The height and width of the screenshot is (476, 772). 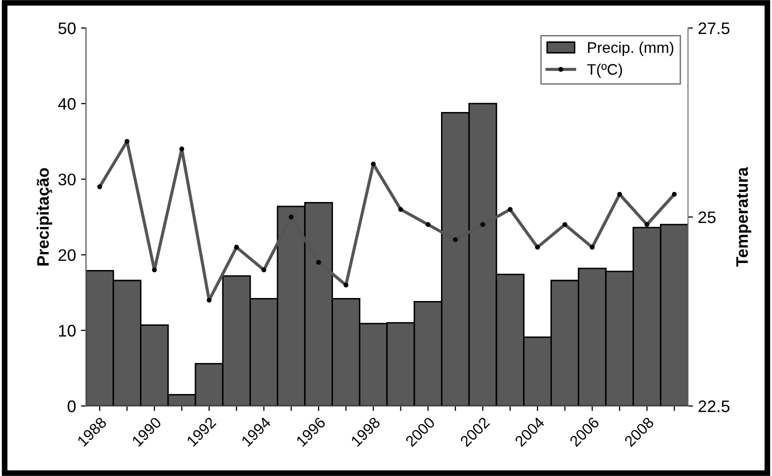 I want to click on y-tick-label: 40, so click(x=67, y=104).